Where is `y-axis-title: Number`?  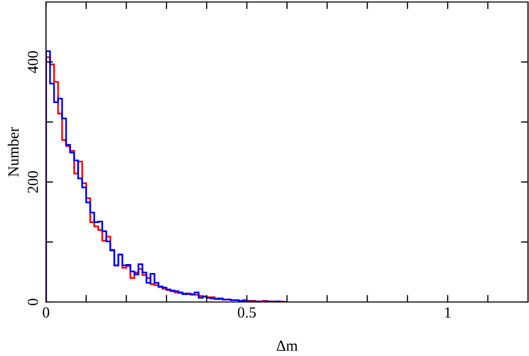 y-axis-title: Number is located at coordinates (13, 152).